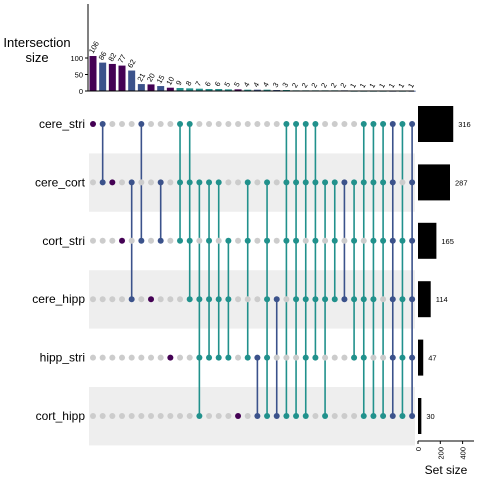  I want to click on intersection-bar-label: 1, so click(401, 86).